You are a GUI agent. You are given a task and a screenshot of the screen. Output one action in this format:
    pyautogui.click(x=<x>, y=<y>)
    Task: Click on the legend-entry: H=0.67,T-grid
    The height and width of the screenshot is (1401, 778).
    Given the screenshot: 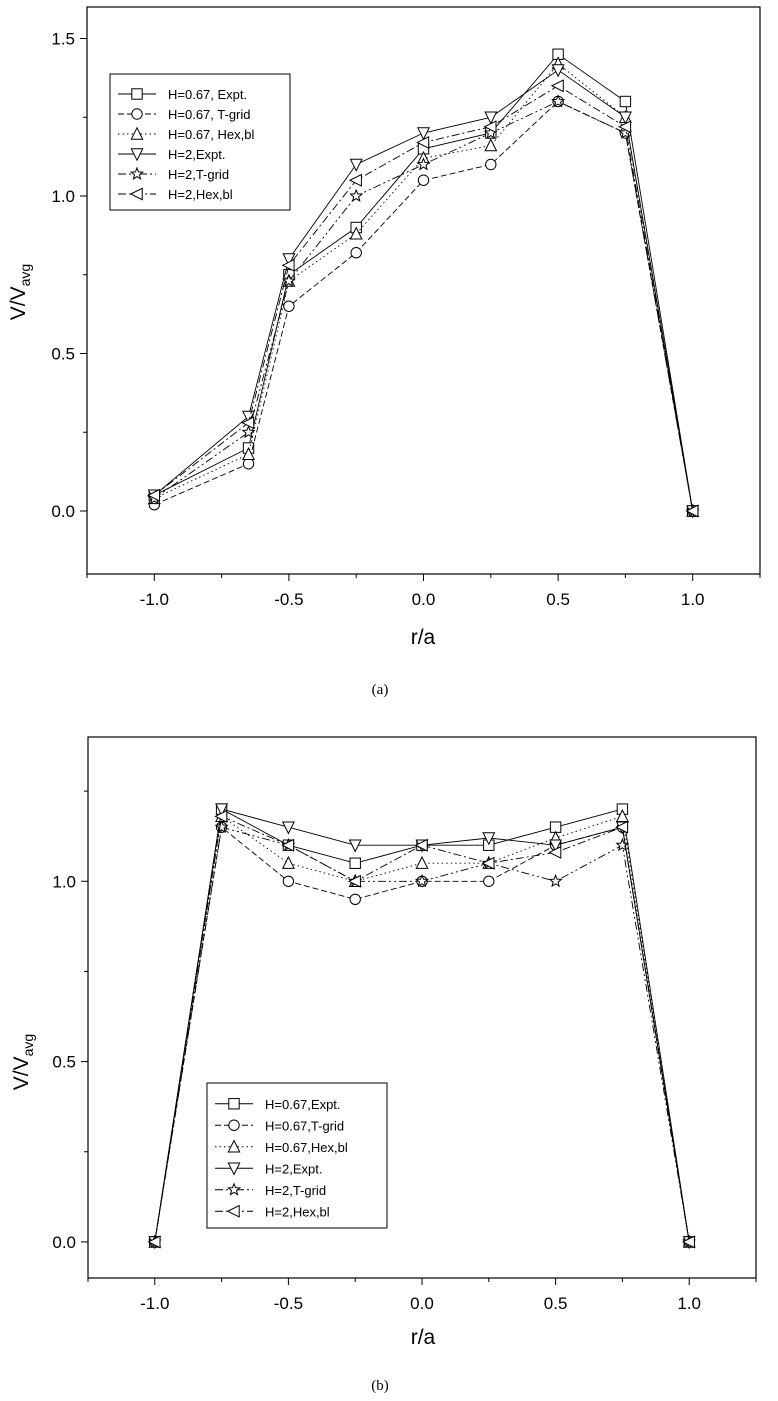 What is the action you would take?
    pyautogui.click(x=279, y=1125)
    